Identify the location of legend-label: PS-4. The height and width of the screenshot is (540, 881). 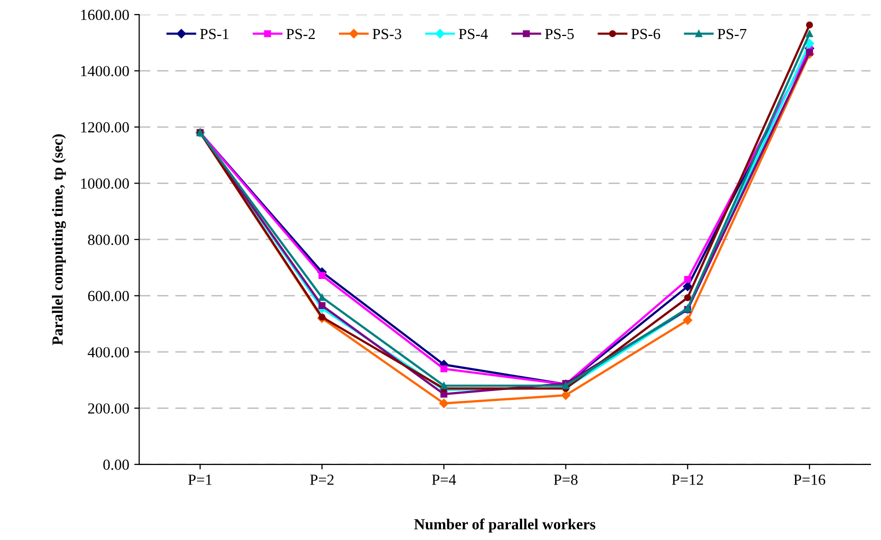
(473, 34).